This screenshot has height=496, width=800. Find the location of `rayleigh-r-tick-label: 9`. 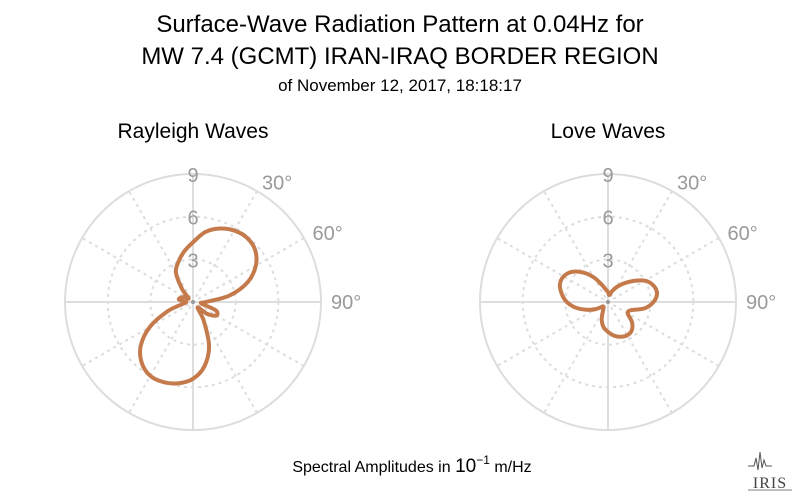

rayleigh-r-tick-label: 9 is located at coordinates (192, 176).